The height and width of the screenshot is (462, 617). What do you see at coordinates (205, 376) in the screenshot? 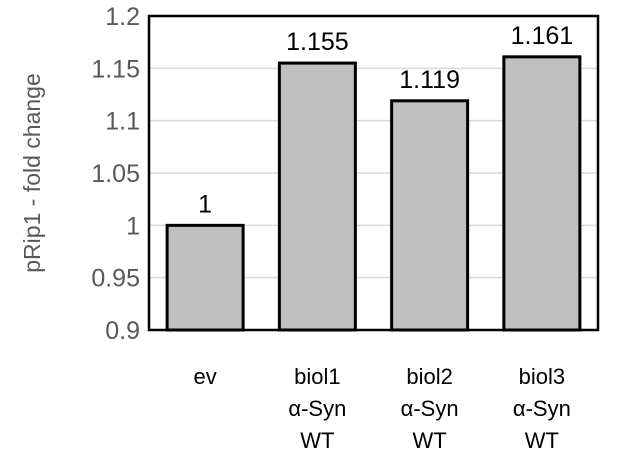
I see `x-tick-label: ev` at bounding box center [205, 376].